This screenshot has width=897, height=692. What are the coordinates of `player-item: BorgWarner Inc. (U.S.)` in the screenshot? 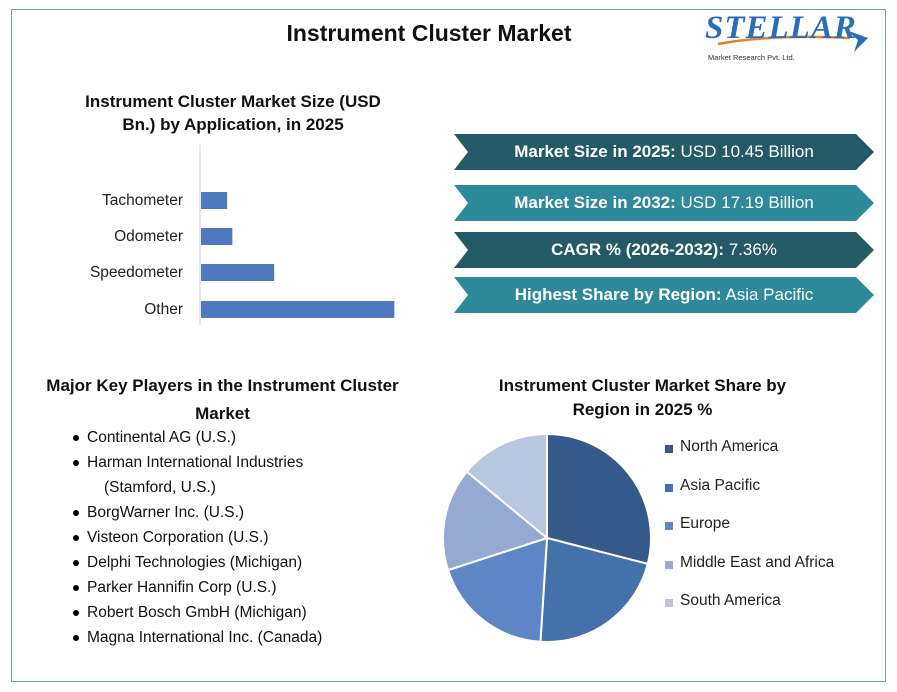 It's located at (197, 512).